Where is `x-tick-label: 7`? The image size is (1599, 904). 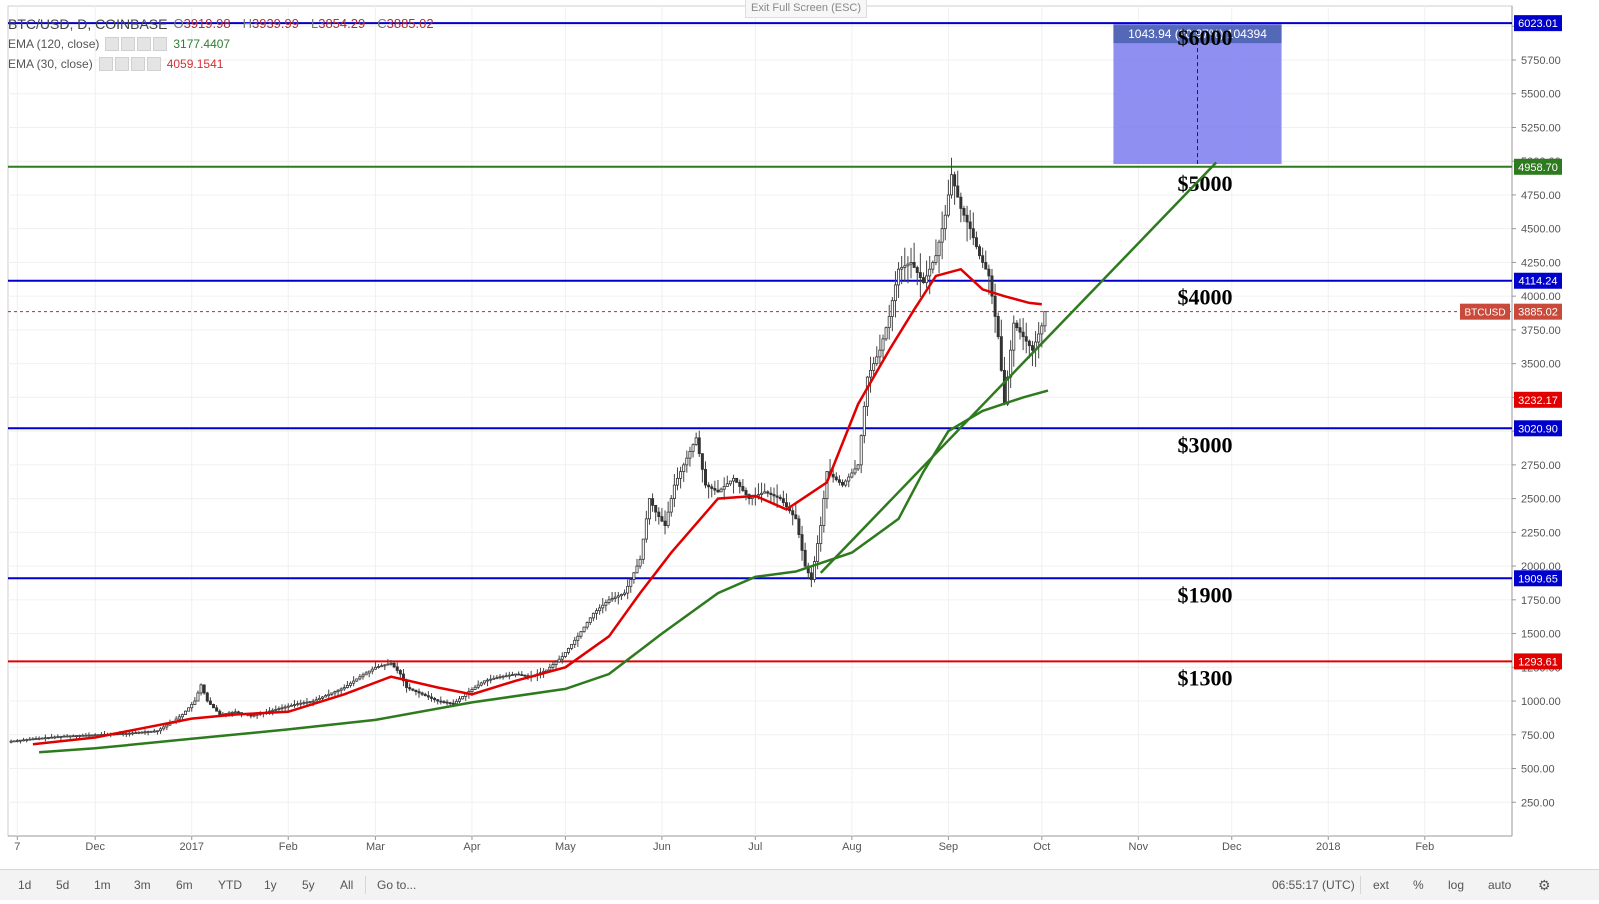 x-tick-label: 7 is located at coordinates (17, 847).